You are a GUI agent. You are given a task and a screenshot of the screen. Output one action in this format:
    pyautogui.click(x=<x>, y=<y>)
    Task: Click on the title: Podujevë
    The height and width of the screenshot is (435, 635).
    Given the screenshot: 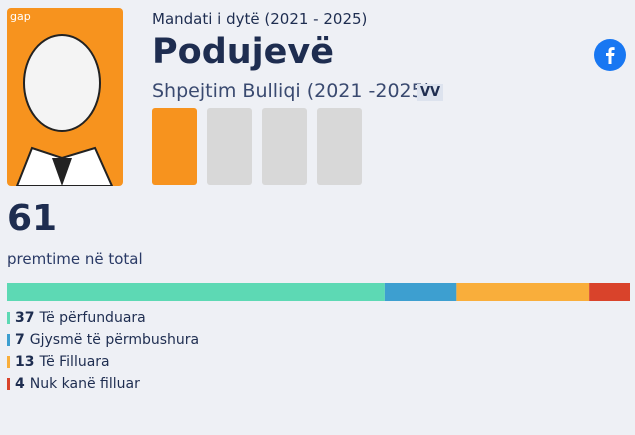 What is the action you would take?
    pyautogui.click(x=243, y=52)
    